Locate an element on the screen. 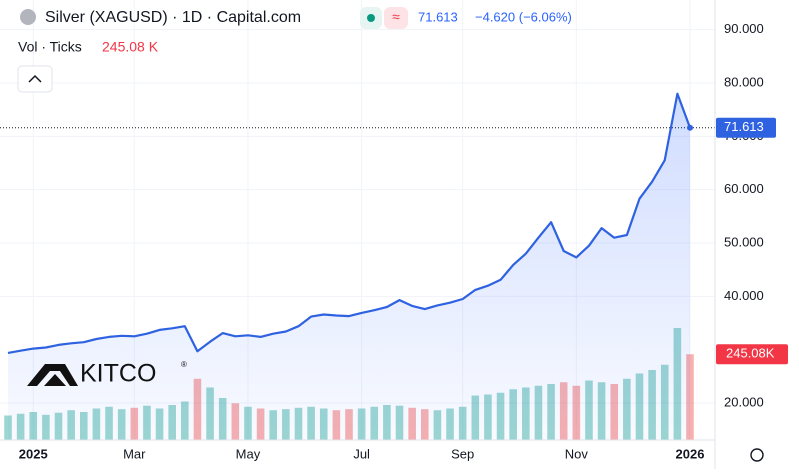 The height and width of the screenshot is (474, 799). logo-text: KITCO is located at coordinates (118, 374).